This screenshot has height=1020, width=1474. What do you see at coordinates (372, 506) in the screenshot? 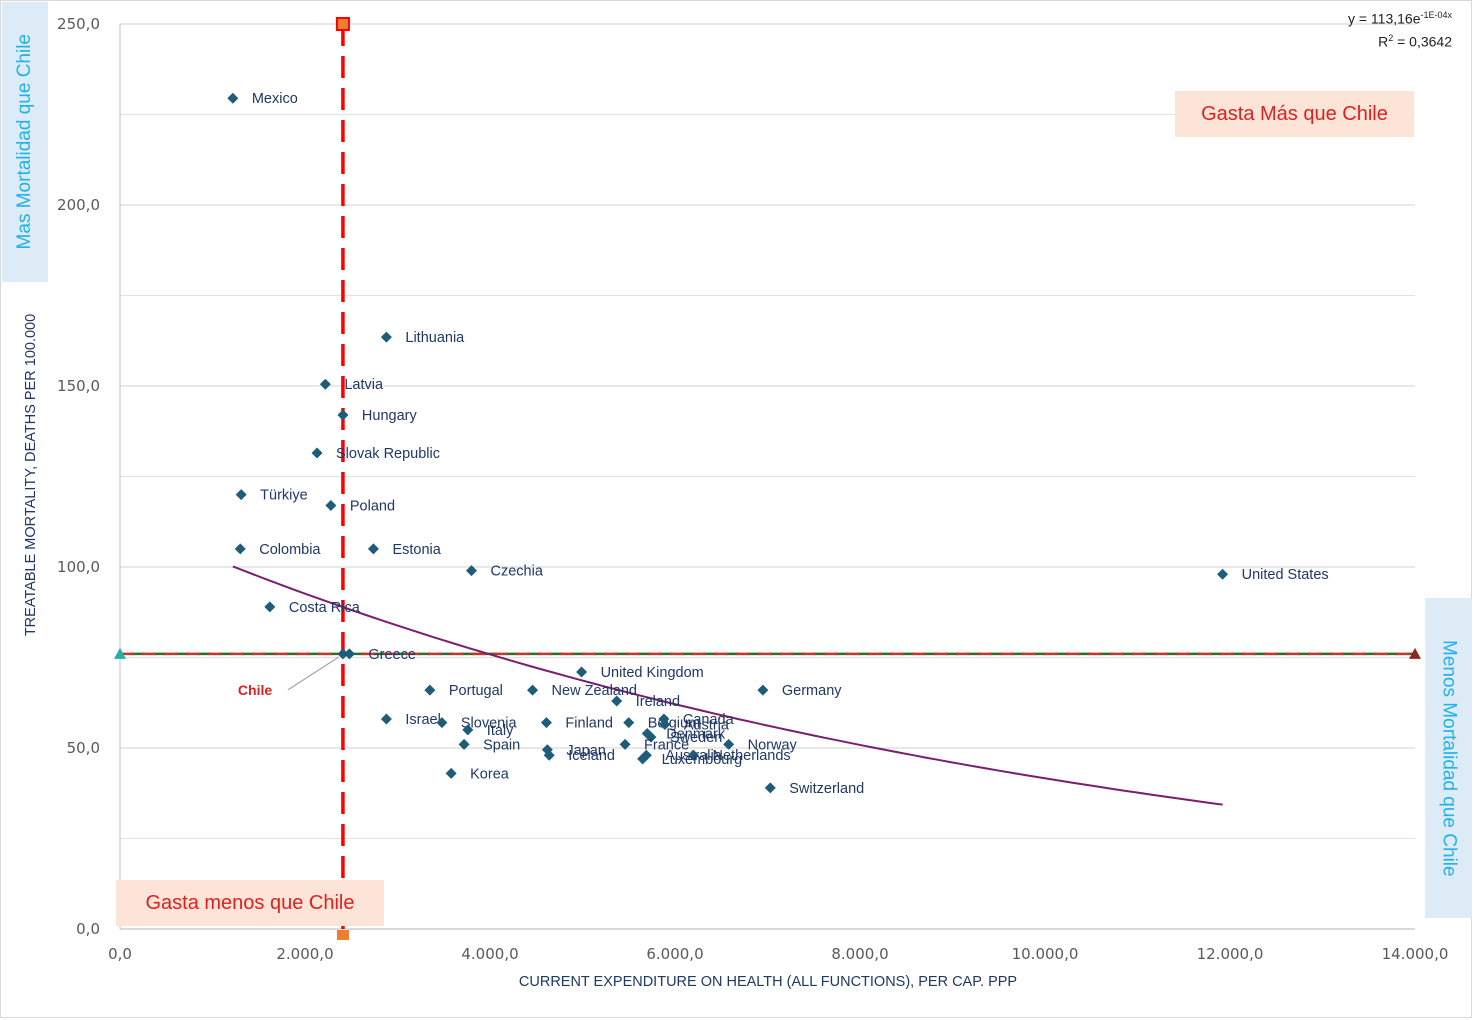
I see `point-label: Poland` at bounding box center [372, 506].